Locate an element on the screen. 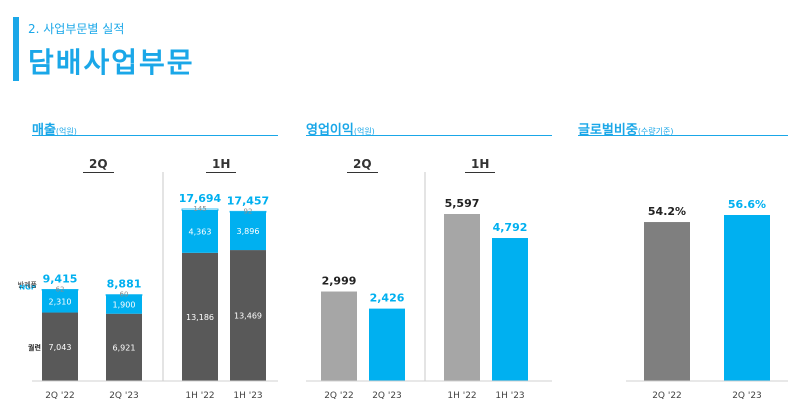 Image resolution: width=800 pixels, height=412 pixels. sales-segment-label: 4,363 is located at coordinates (200, 232).